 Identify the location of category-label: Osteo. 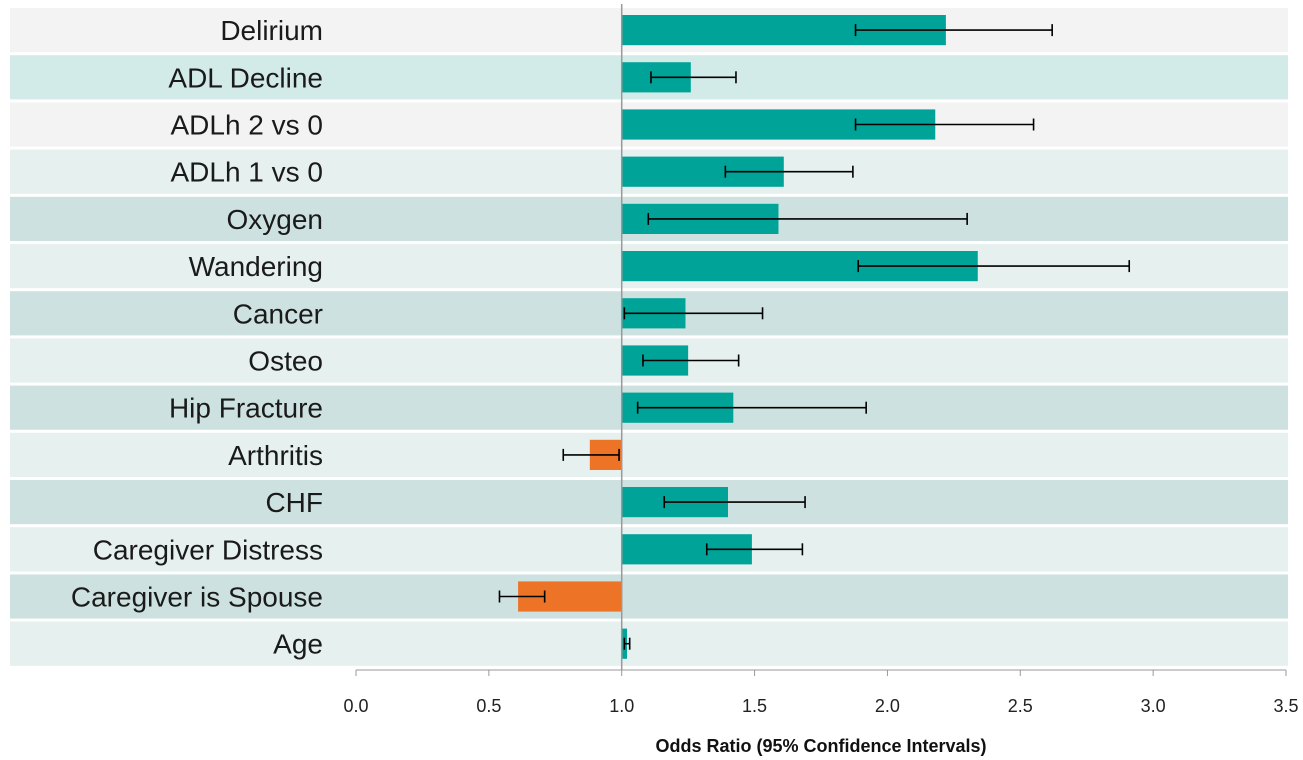
(285, 361).